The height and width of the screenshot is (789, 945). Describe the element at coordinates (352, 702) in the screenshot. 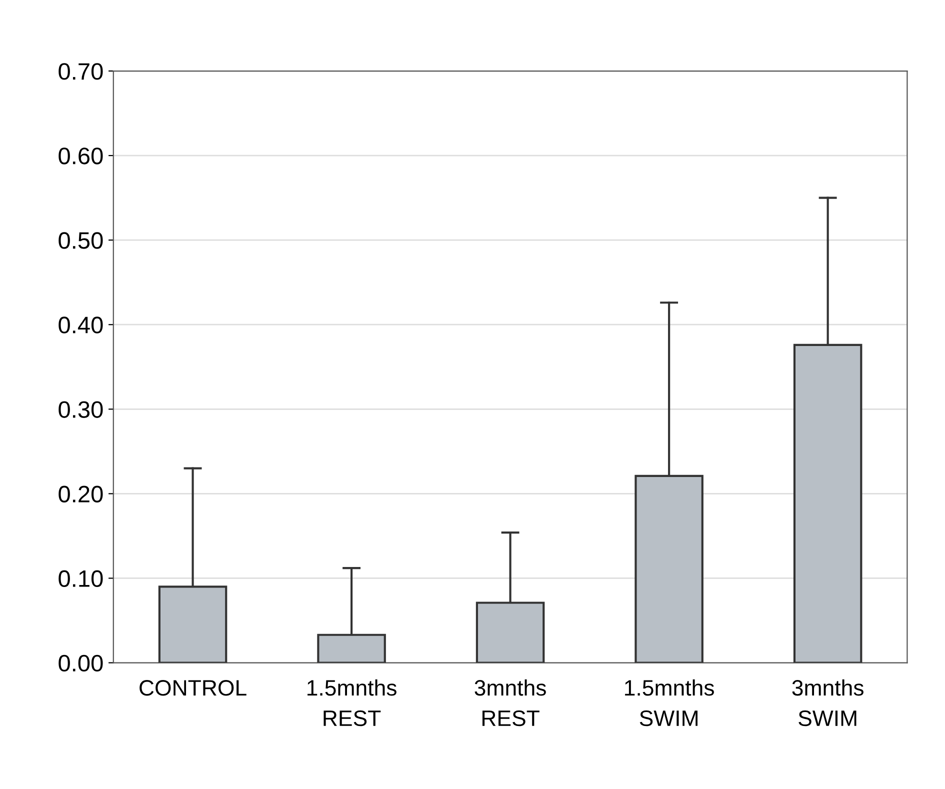

I see `x-tick-label: 1.5mnths REST` at that location.